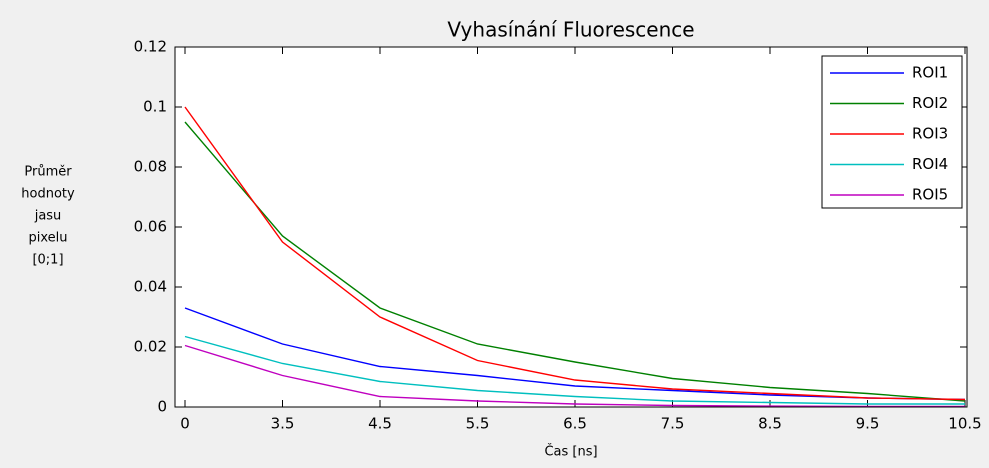  Describe the element at coordinates (185, 424) in the screenshot. I see `x-tick-label: 0` at that location.